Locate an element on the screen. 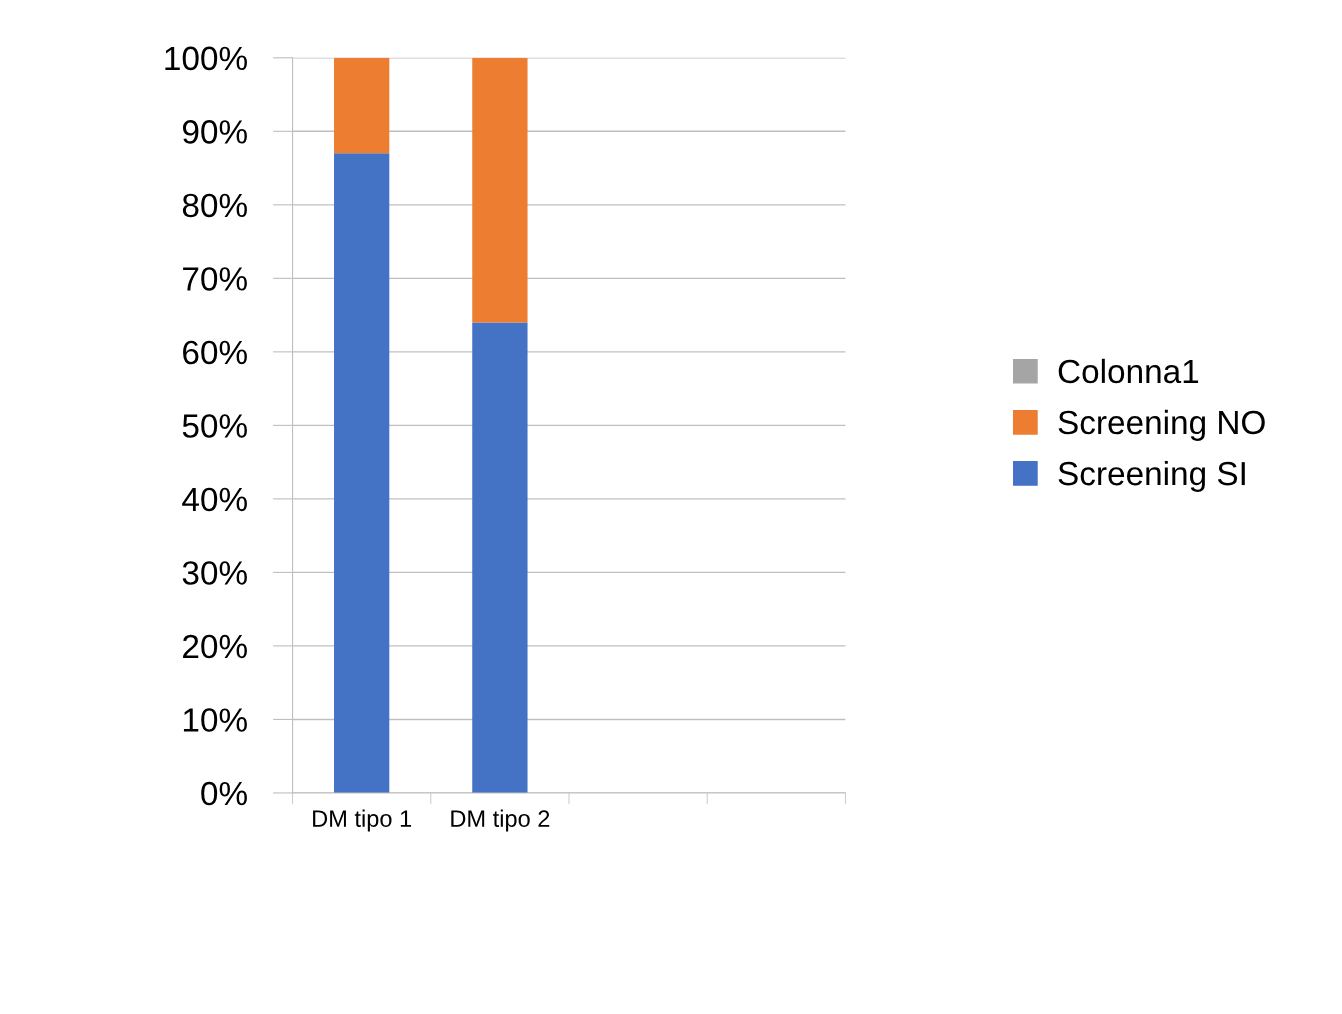 The height and width of the screenshot is (1014, 1342). y-tick-label: 0% is located at coordinates (224, 793).